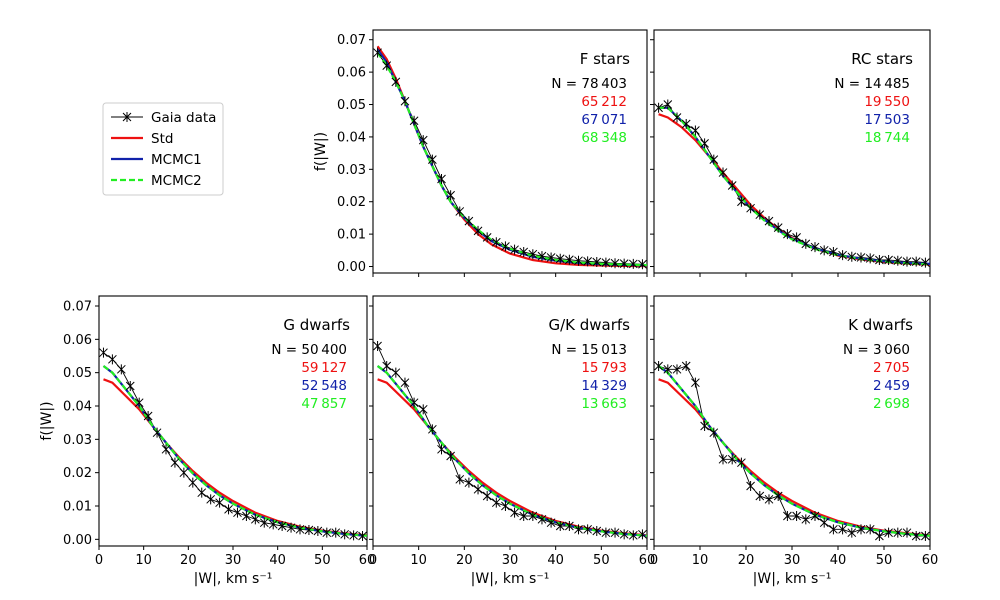 The width and height of the screenshot is (1000, 600). Describe the element at coordinates (322, 560) in the screenshot. I see `x-tick-label: 50` at that location.